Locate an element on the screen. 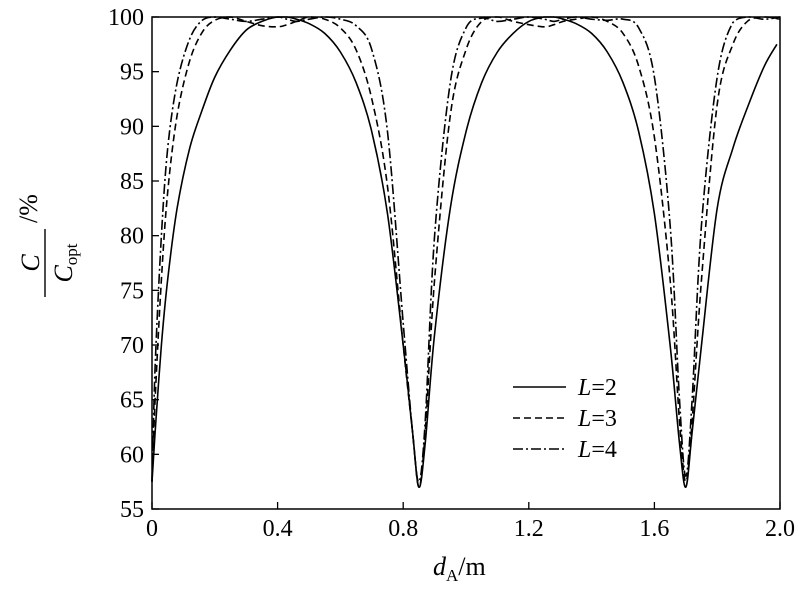  x-tick-label: 1.2 is located at coordinates (529, 529).